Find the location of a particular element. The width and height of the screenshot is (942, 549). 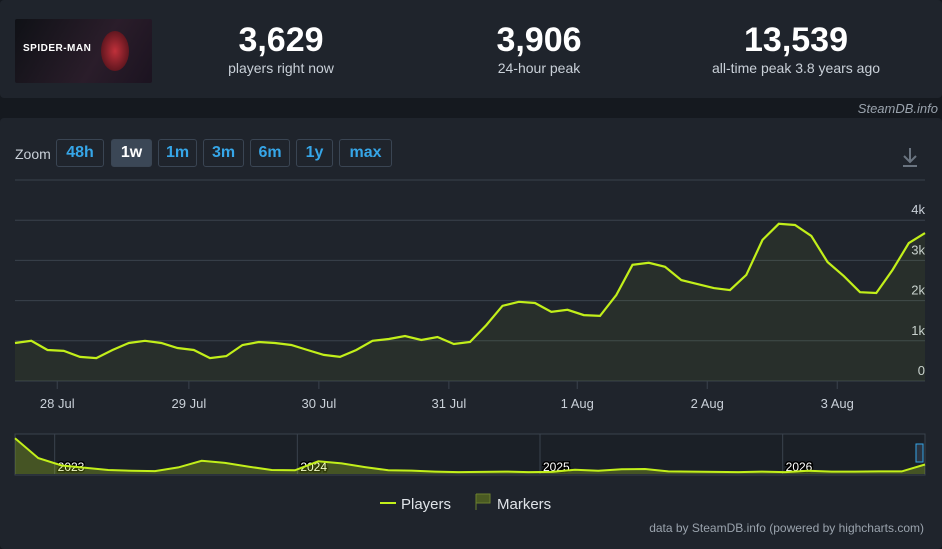

navigator-line is located at coordinates (470, 455).